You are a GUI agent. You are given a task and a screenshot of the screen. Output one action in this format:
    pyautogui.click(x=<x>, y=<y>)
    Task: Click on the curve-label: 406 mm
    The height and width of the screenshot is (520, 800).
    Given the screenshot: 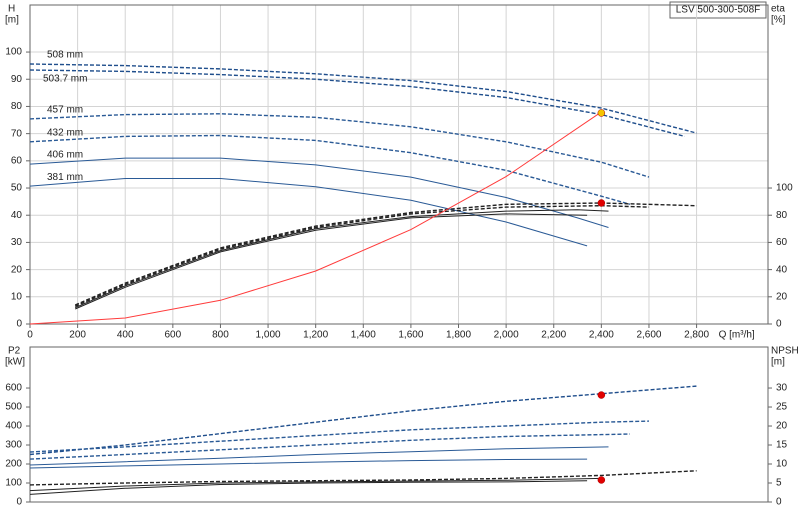 What is the action you would take?
    pyautogui.click(x=65, y=155)
    